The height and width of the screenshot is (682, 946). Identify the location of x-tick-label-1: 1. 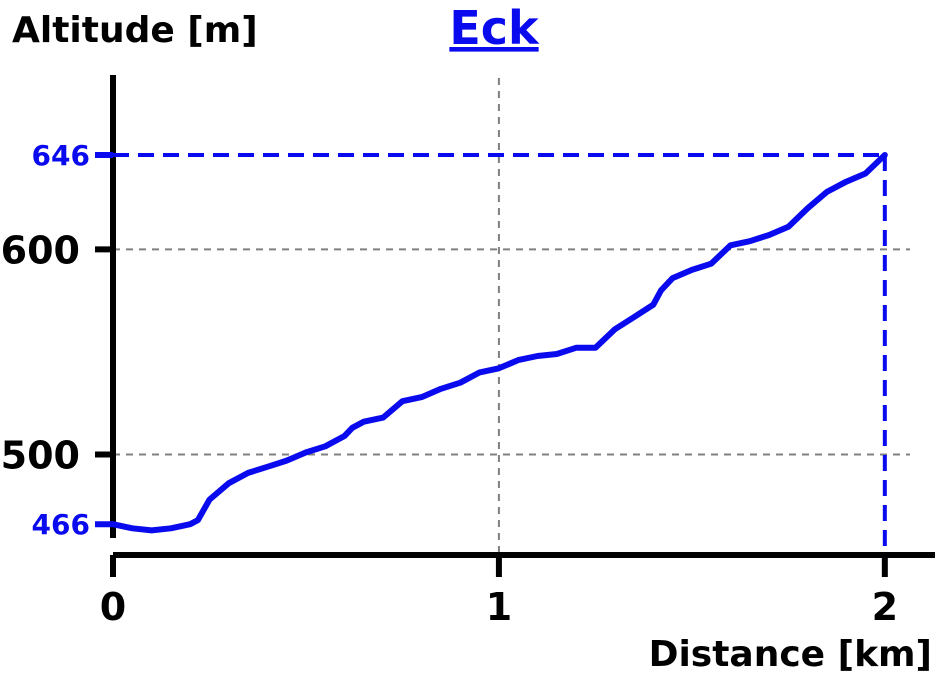
(499, 607).